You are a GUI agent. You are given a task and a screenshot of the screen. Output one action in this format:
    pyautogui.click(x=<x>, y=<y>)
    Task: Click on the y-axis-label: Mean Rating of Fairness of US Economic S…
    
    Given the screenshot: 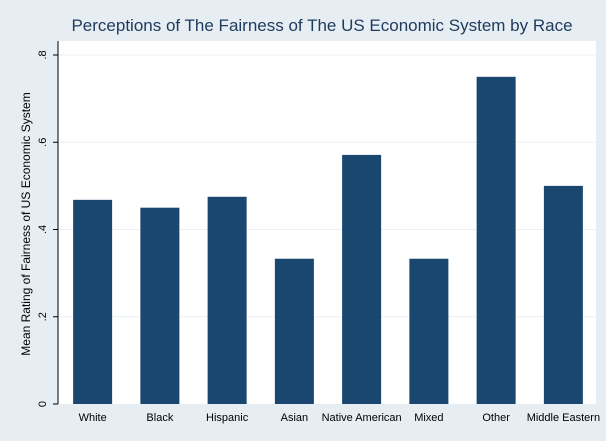 What is the action you would take?
    pyautogui.click(x=26, y=223)
    